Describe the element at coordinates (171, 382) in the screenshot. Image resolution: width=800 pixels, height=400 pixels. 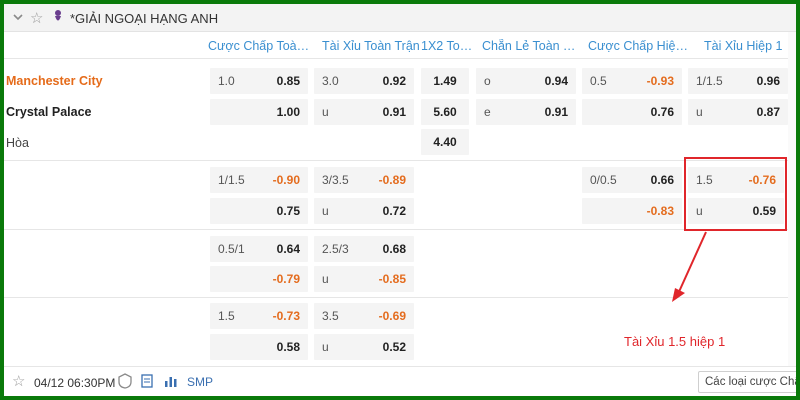
I see `bar-chart-icon` at that location.